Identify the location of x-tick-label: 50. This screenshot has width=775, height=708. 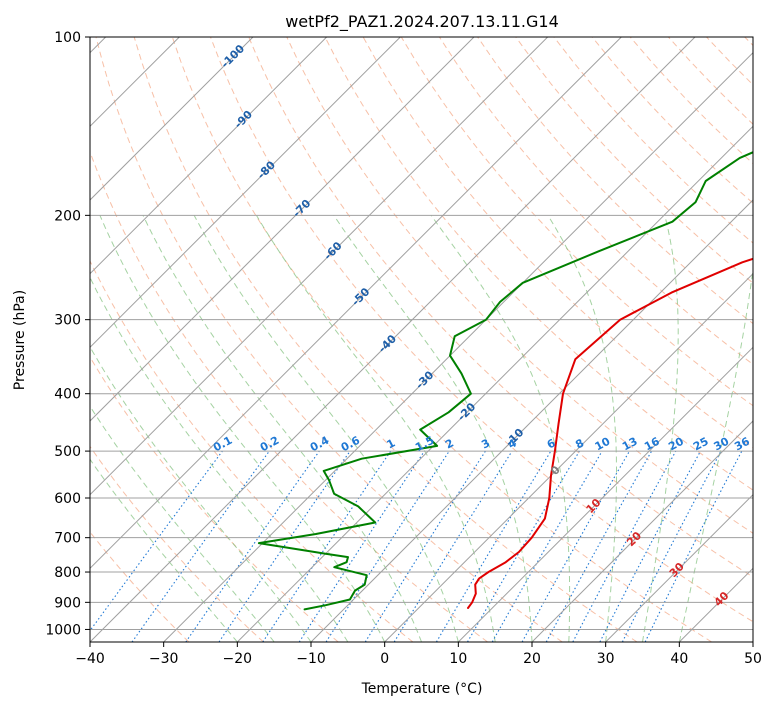
(753, 659).